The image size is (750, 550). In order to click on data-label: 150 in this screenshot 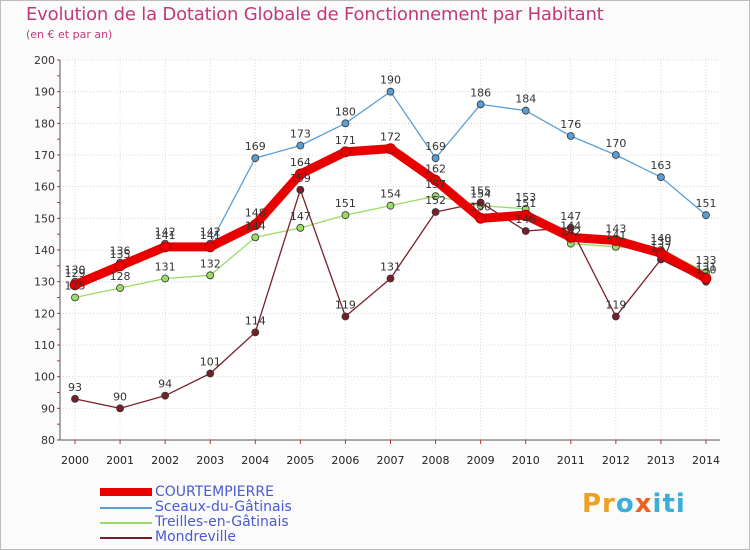, I will do `click(480, 206)`.